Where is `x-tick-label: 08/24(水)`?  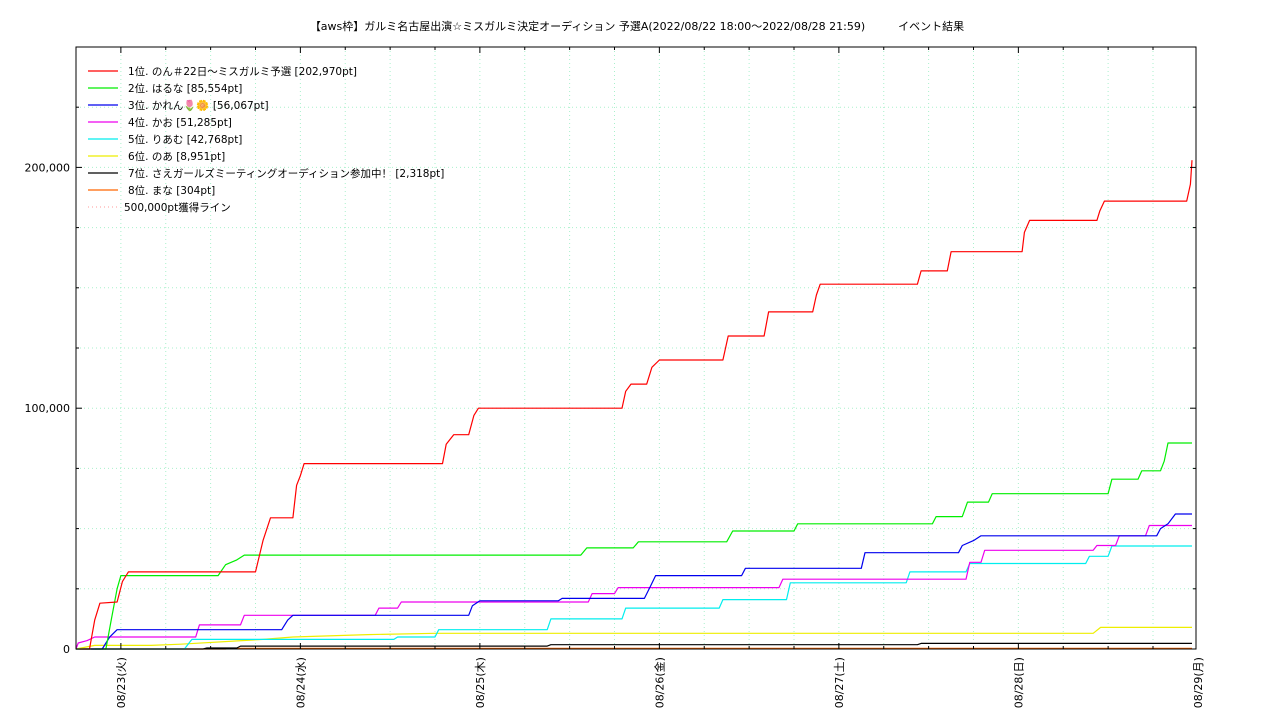
x-tick-label: 08/24(水) is located at coordinates (300, 682).